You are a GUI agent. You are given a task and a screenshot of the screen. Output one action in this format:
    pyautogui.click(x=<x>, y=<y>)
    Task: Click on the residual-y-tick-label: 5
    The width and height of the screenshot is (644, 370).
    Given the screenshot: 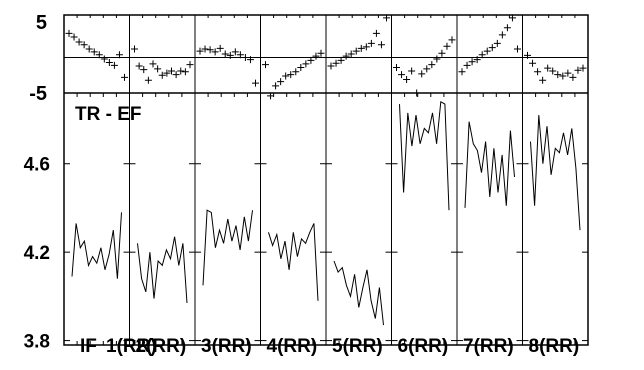 What is the action you would take?
    pyautogui.click(x=41, y=23)
    